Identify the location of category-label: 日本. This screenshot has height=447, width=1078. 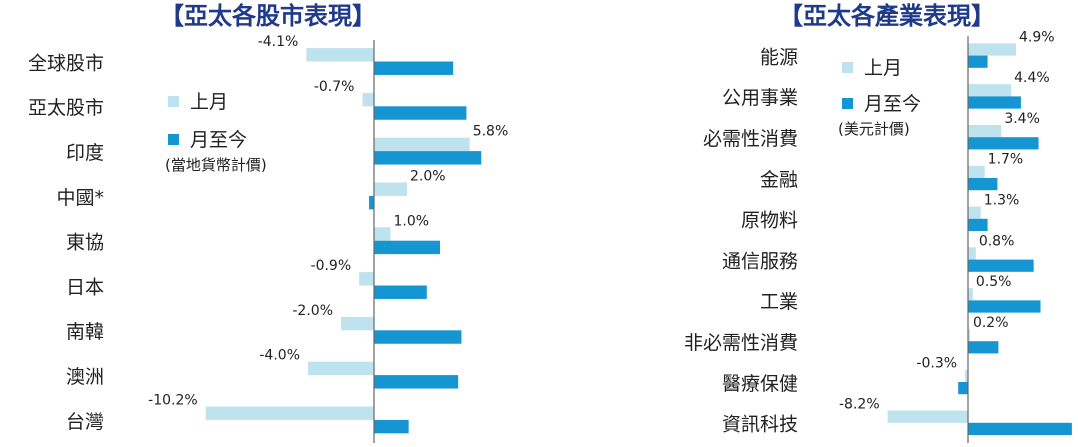
(85, 287).